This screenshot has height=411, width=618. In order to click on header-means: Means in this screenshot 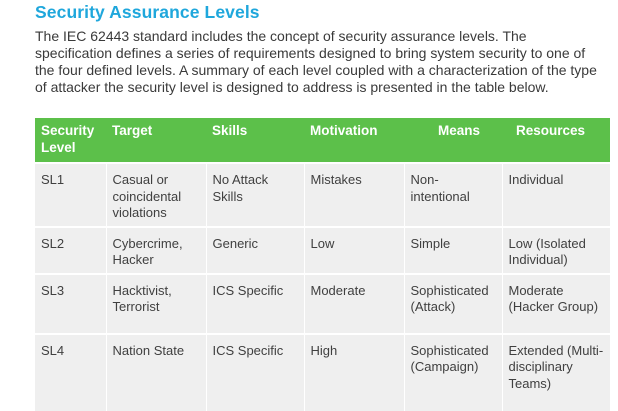, I will do `click(453, 140)`.